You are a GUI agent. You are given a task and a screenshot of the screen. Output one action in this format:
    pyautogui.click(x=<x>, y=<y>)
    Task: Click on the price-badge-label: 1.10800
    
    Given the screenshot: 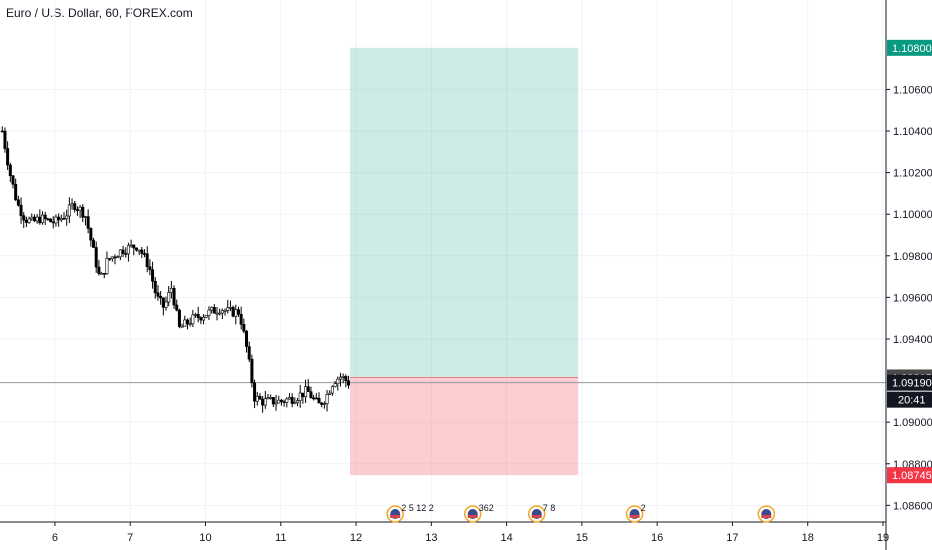 What is the action you would take?
    pyautogui.click(x=912, y=49)
    